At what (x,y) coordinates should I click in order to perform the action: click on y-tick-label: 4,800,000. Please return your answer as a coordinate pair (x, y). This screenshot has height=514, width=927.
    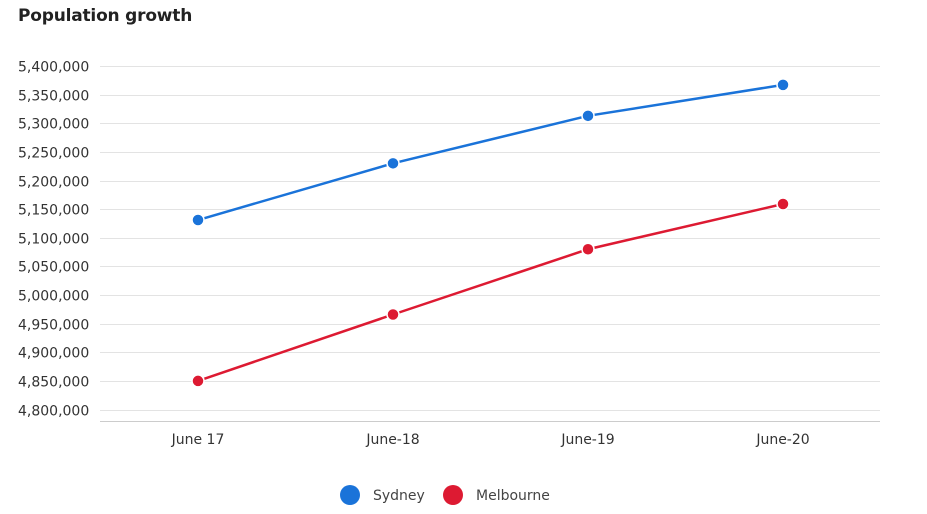
    Looking at the image, I should click on (53, 412).